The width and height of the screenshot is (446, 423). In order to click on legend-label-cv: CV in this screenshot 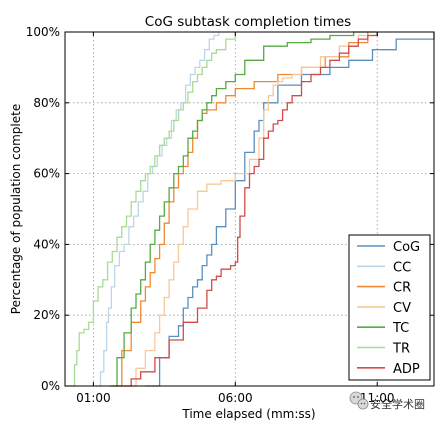, I will do `click(402, 308)`.